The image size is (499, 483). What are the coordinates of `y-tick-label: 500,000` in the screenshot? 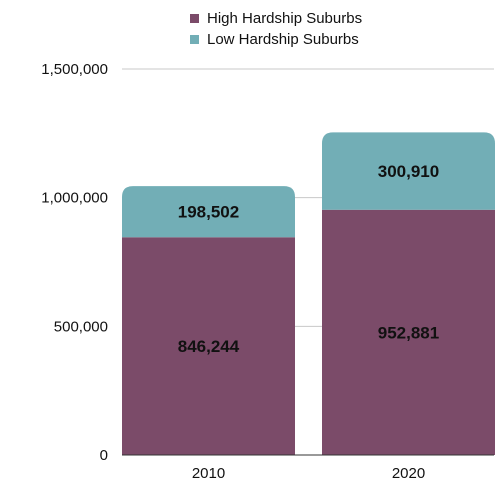 It's located at (81, 326).